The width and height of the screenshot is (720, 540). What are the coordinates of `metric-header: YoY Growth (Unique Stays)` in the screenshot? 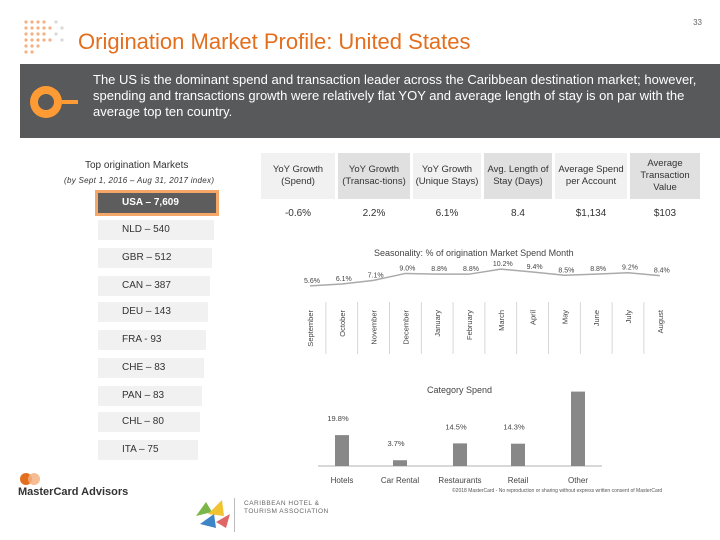 It's located at (447, 176).